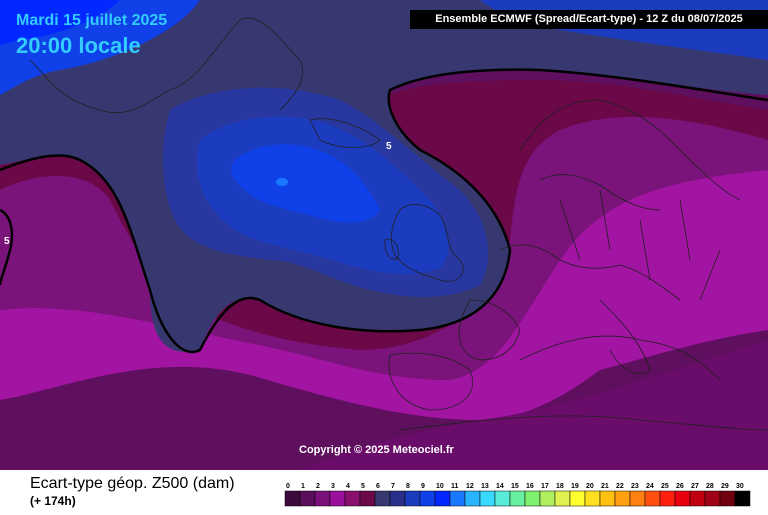 This screenshot has width=768, height=515. I want to click on color-scale-tick: 29, so click(725, 486).